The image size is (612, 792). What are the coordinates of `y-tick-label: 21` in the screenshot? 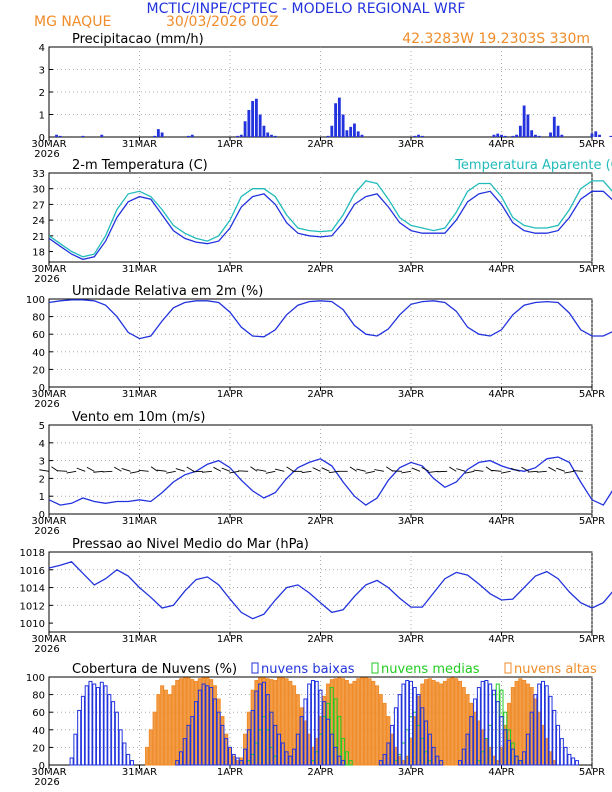 It's located at (38, 237).